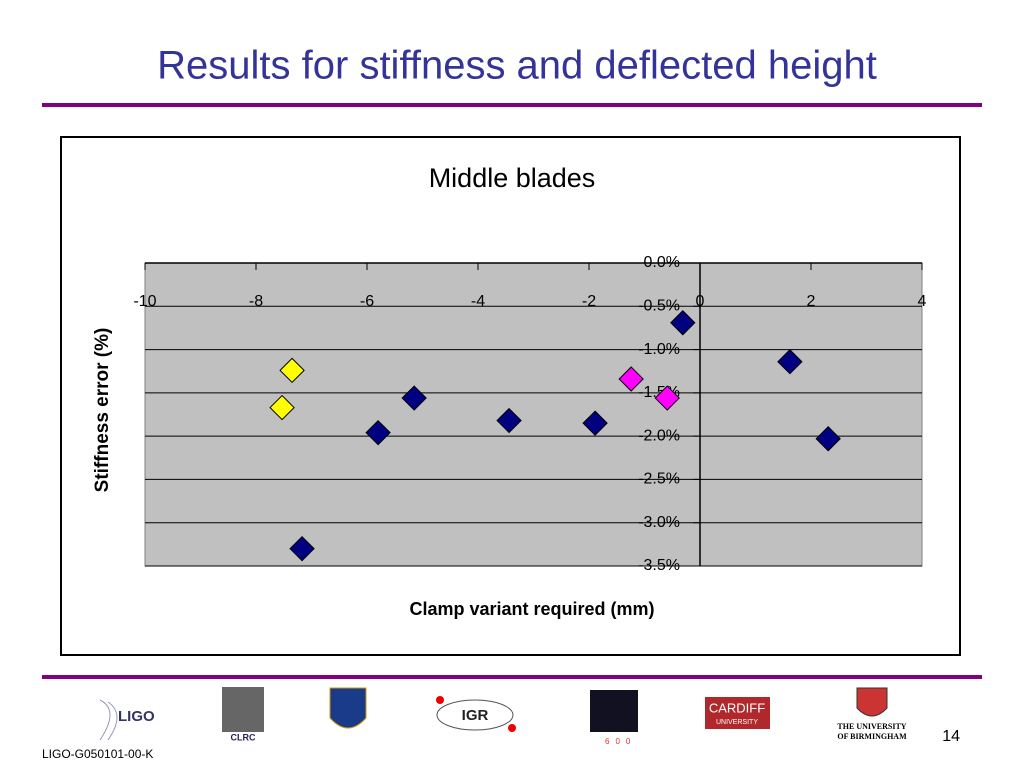 This screenshot has height=768, width=1024. What do you see at coordinates (737, 722) in the screenshot?
I see `logo-text: UNIVERSITY` at bounding box center [737, 722].